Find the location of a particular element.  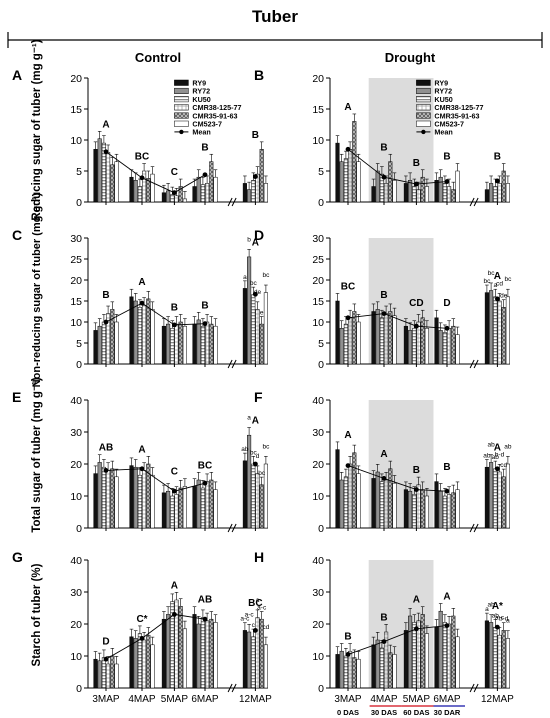

legend-label: CM523-7 is located at coordinates (207, 124).